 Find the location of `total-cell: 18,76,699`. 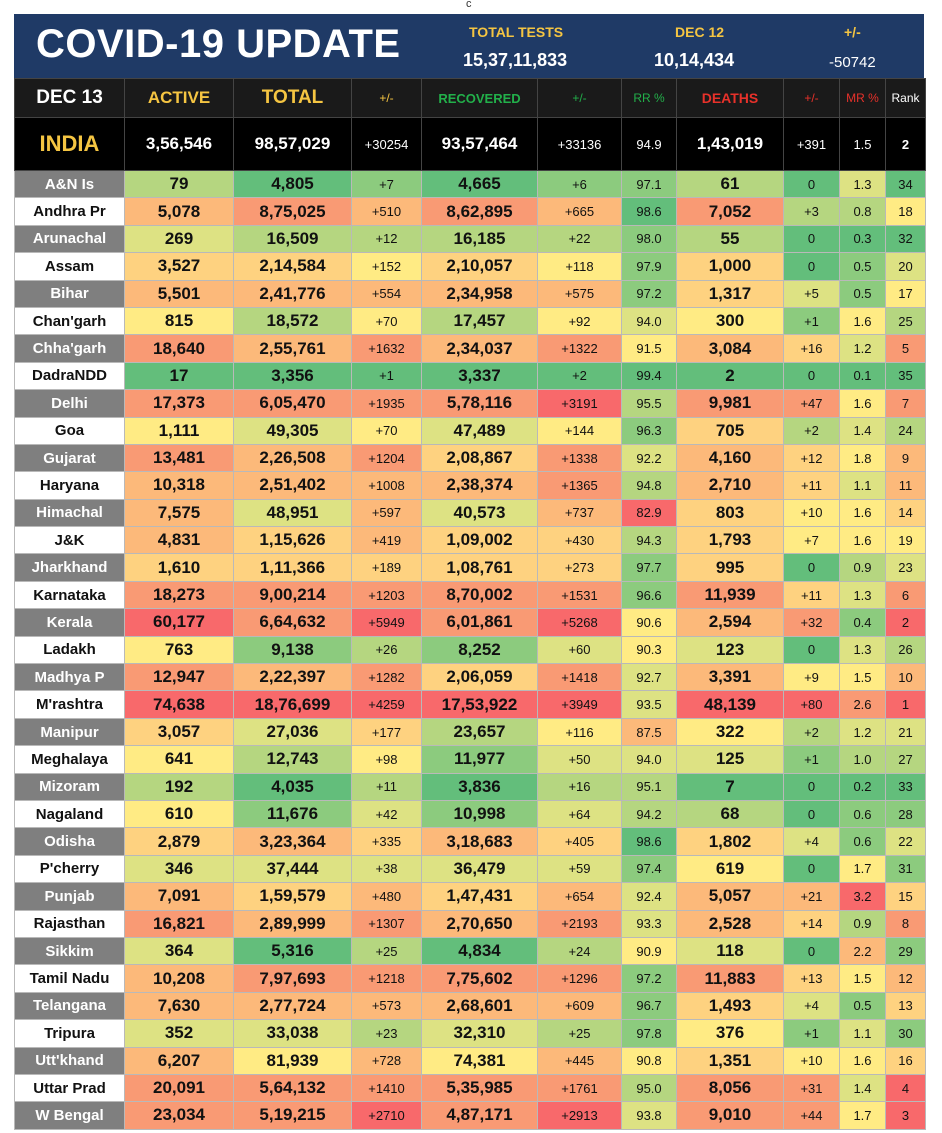

total-cell: 18,76,699 is located at coordinates (292, 704).